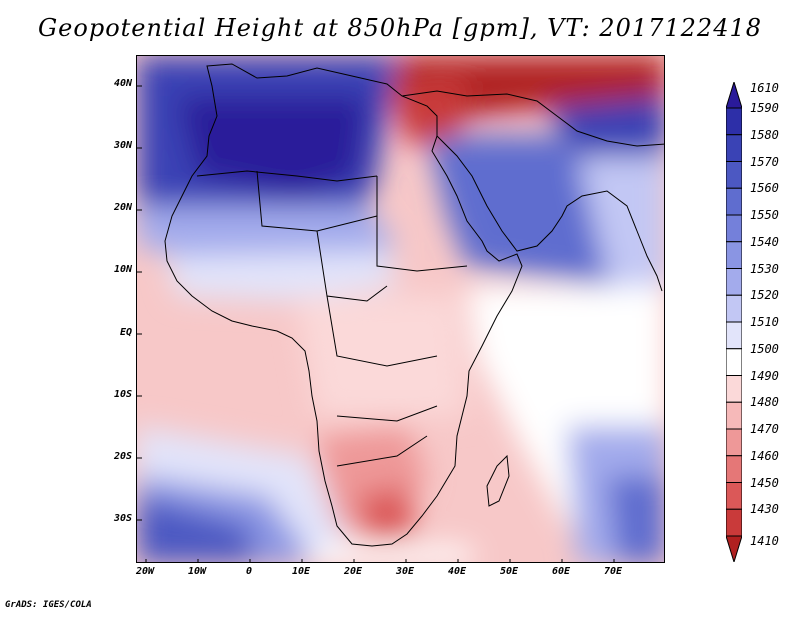  Describe the element at coordinates (122, 207) in the screenshot. I see `lat-label-20n: 20N` at that location.